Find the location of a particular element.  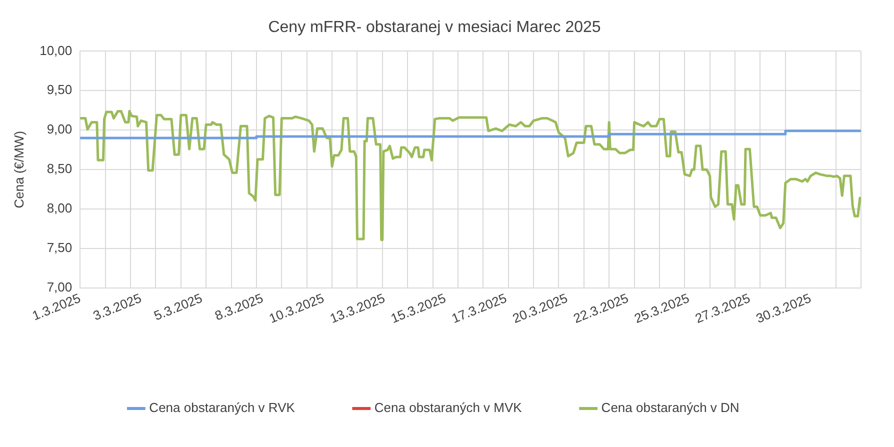

y-tick-label: 7,50 is located at coordinates (59, 248).